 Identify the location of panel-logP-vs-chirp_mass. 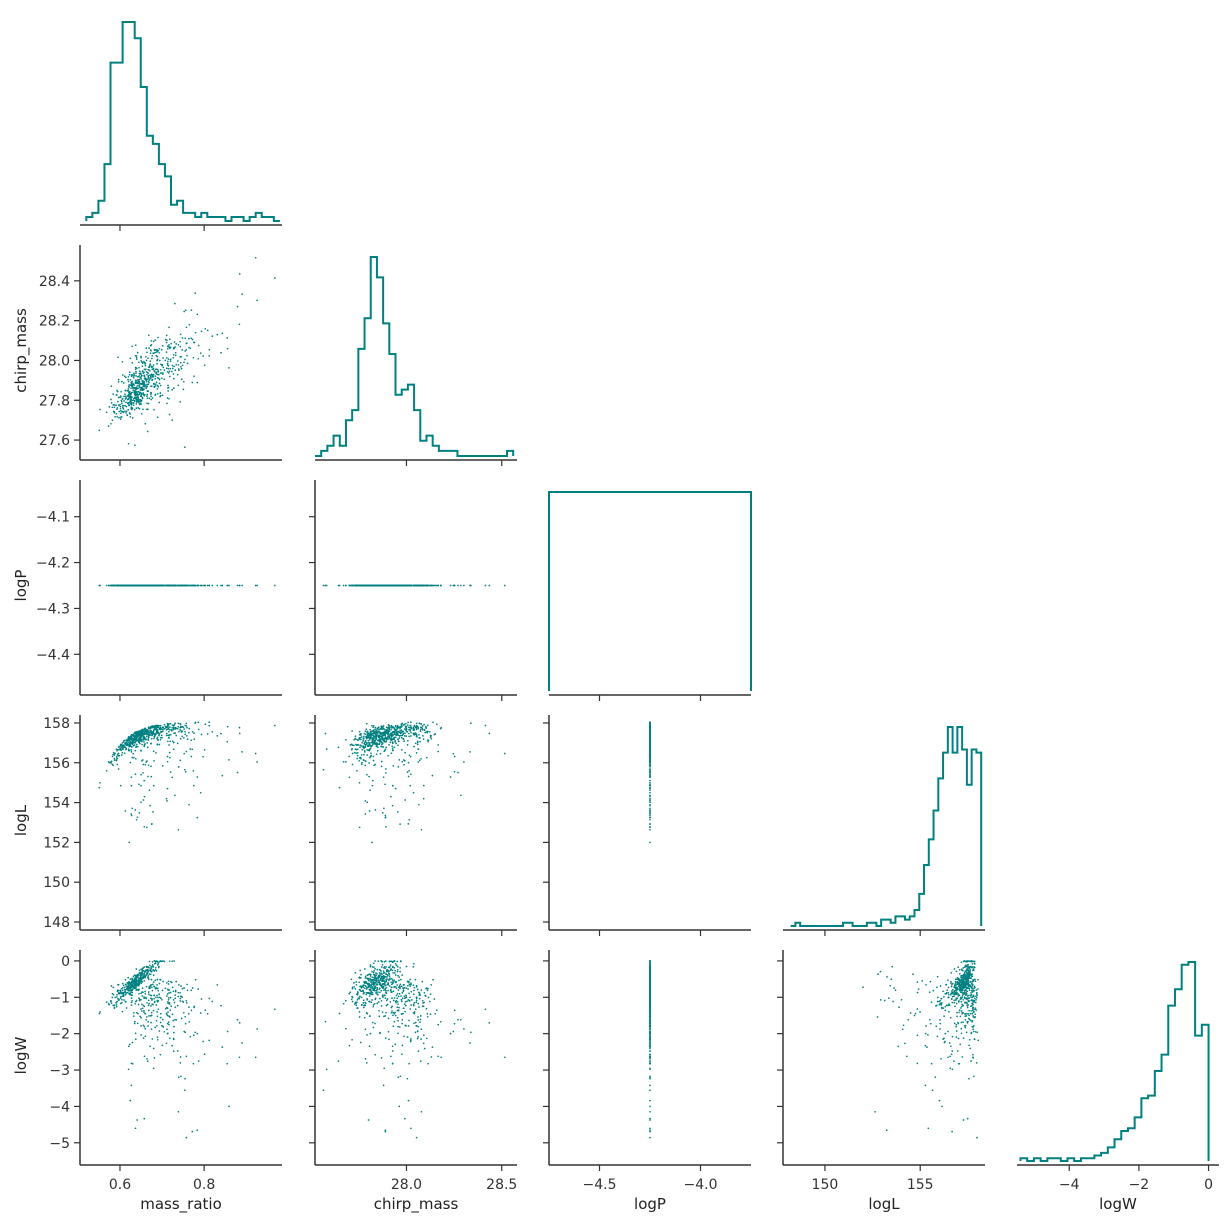
(413, 590).